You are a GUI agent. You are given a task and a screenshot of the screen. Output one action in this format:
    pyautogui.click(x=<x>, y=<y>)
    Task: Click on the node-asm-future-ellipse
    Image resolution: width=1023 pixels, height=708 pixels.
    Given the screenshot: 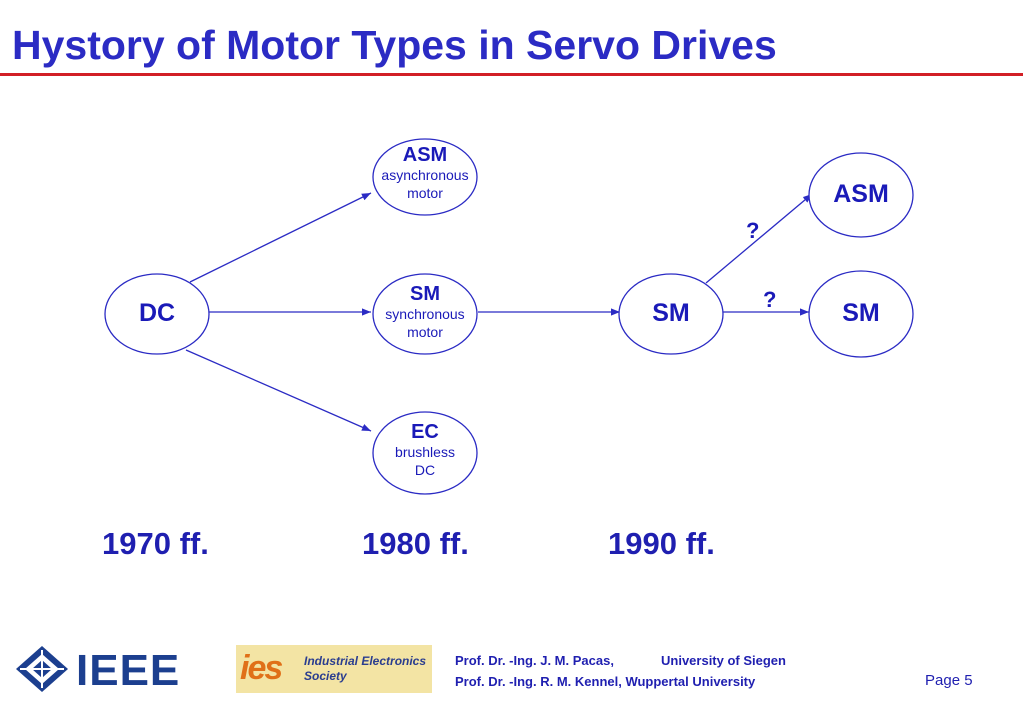 What is the action you would take?
    pyautogui.click(x=861, y=195)
    